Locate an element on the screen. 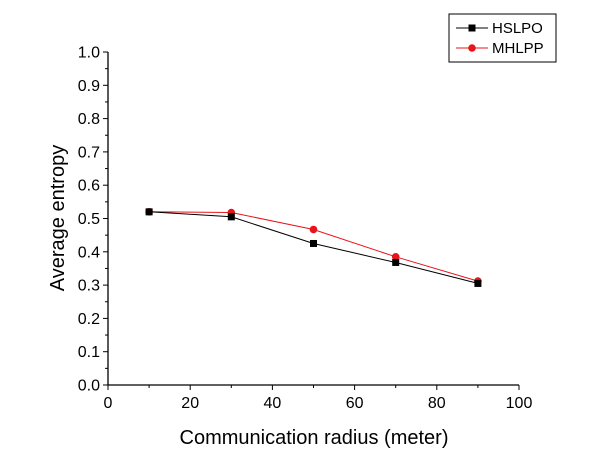  y-tick-label: 0.6 is located at coordinates (89, 186).